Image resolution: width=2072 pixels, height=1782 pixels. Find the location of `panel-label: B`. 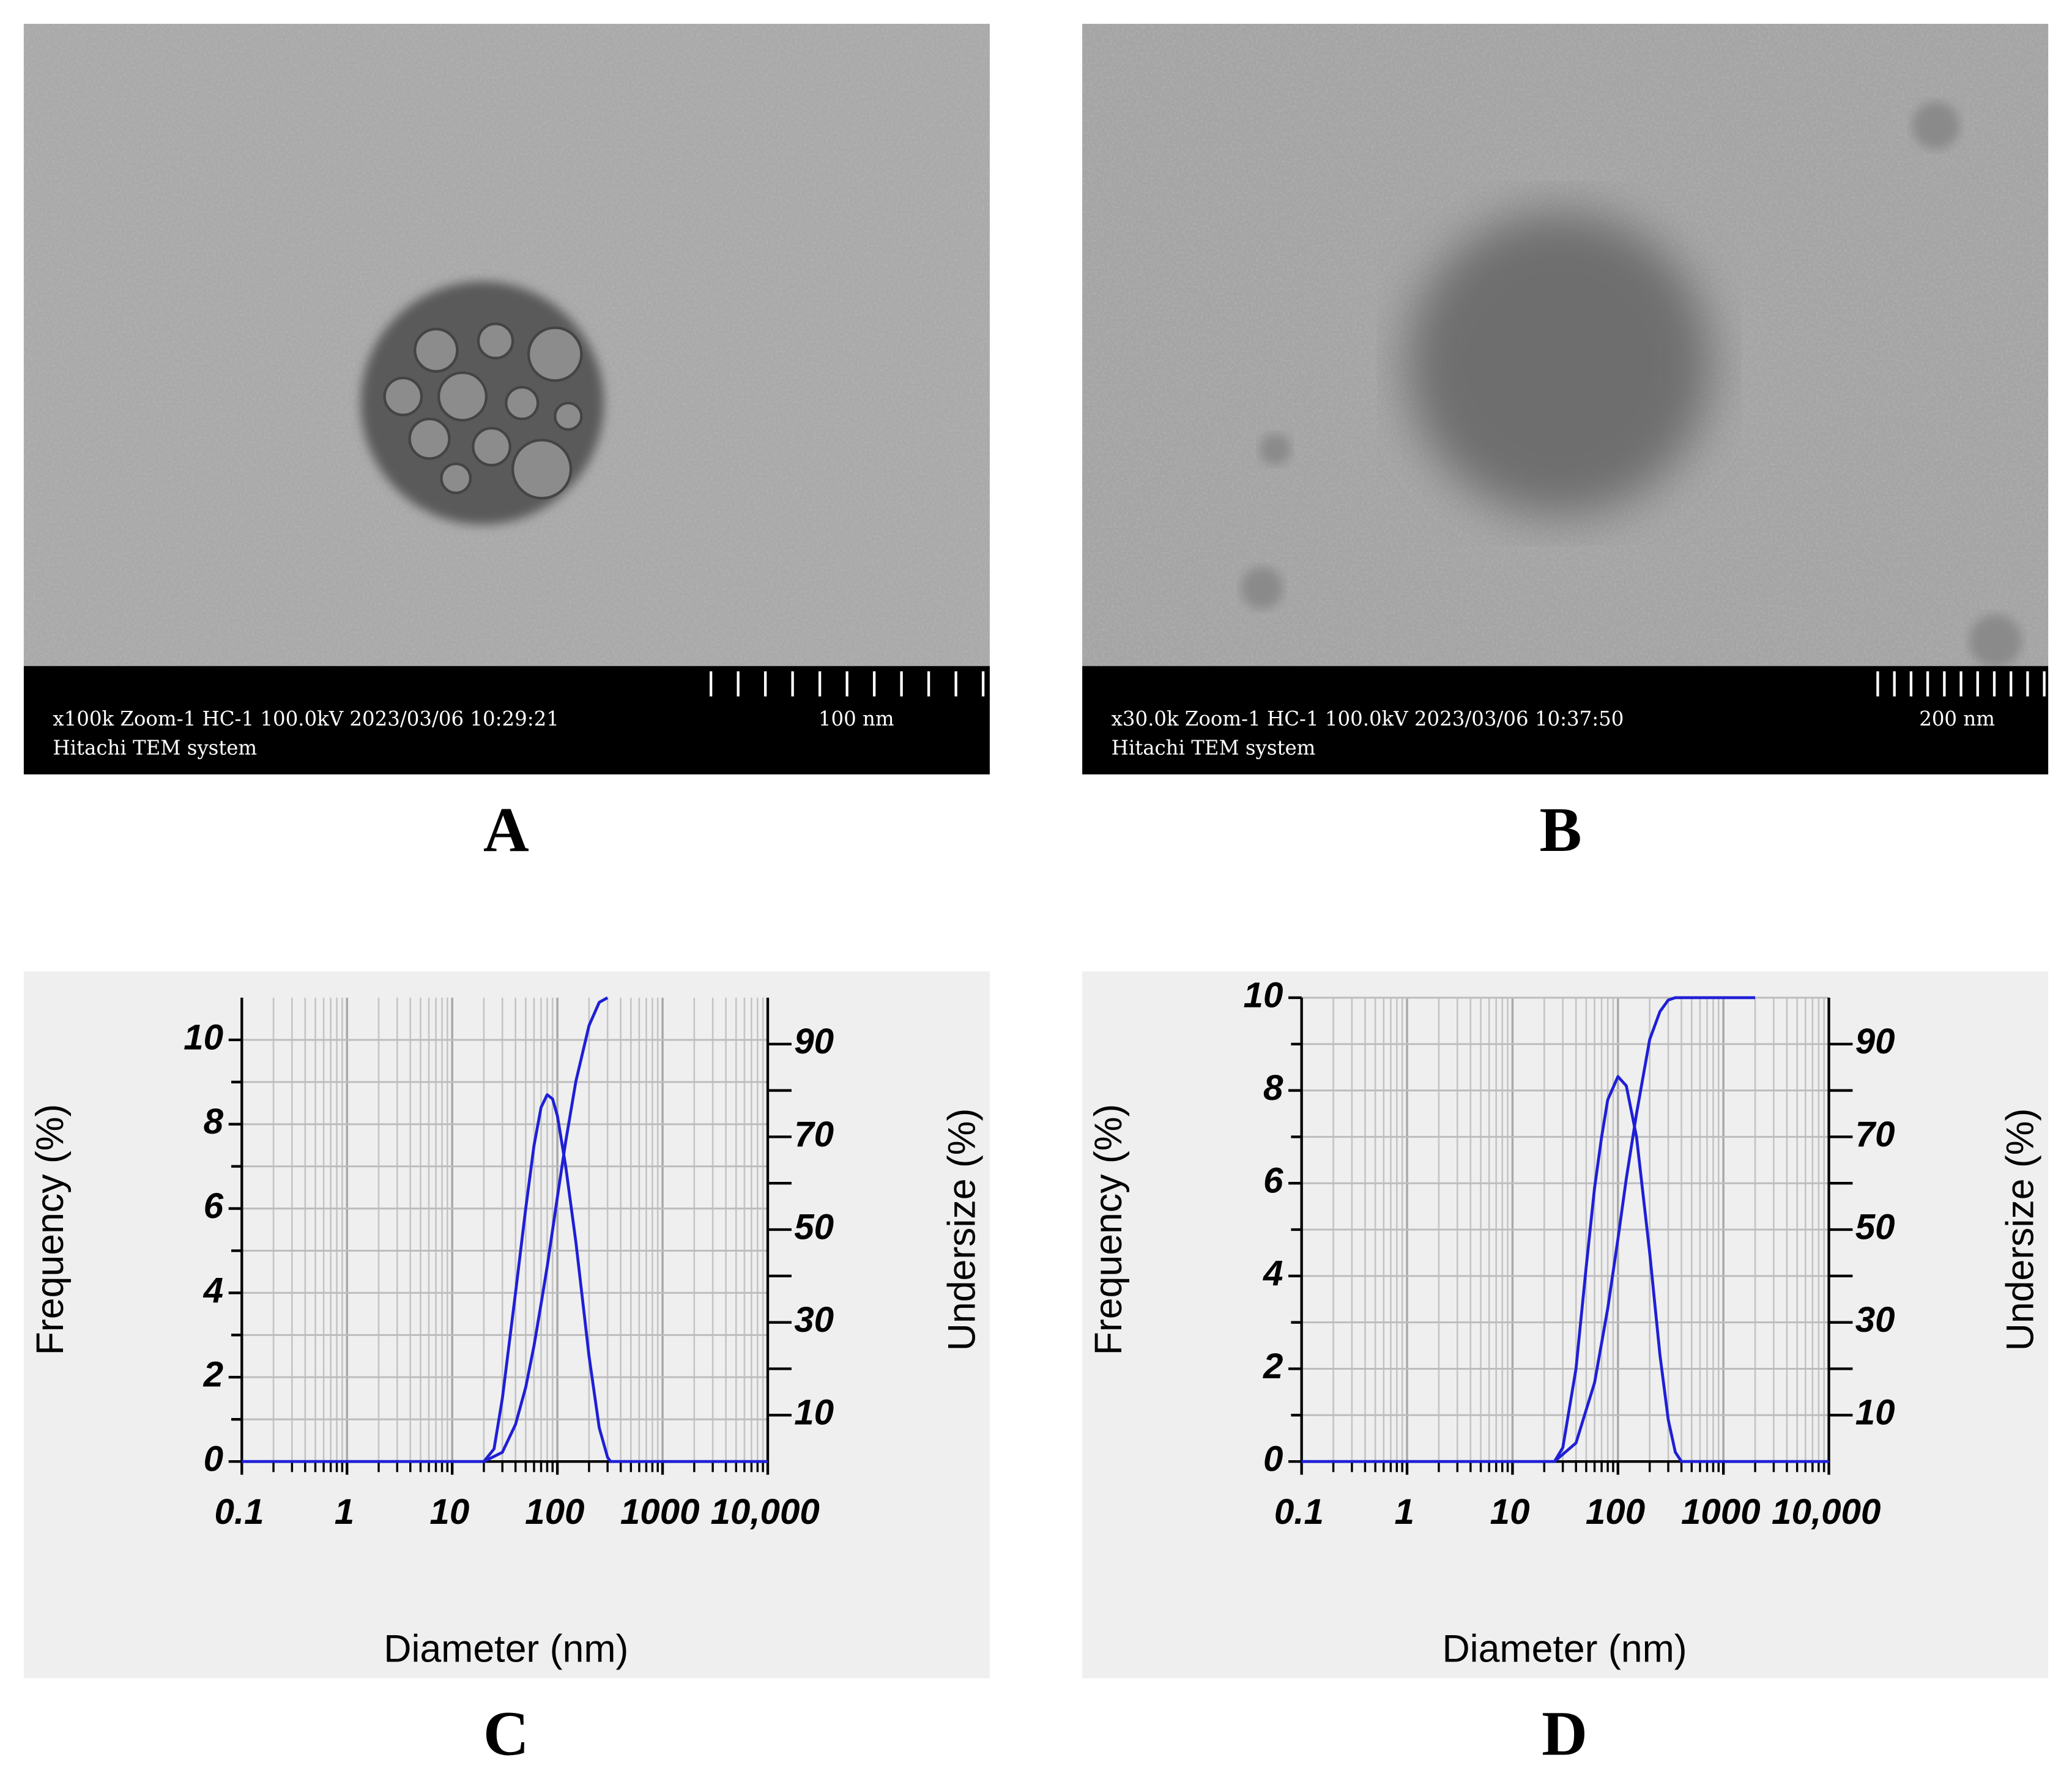

panel-label: B is located at coordinates (1560, 830).